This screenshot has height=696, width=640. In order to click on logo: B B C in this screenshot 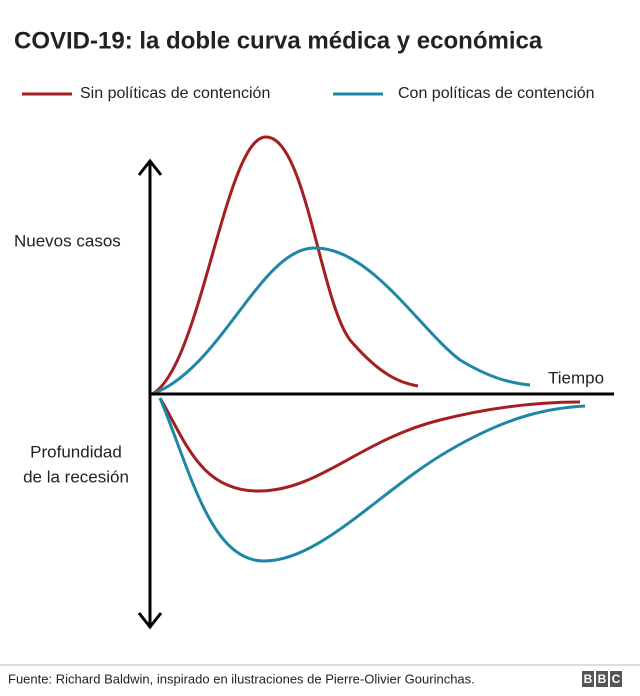, I will do `click(602, 679)`.